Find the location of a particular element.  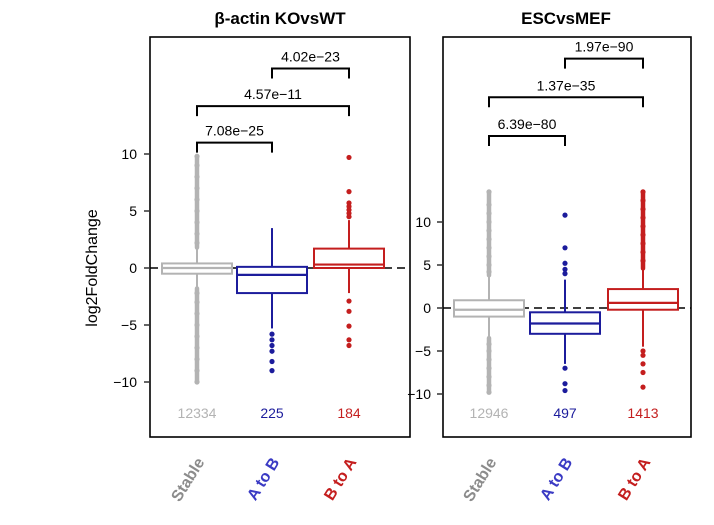

comparison-bracket: 4.57e−11 is located at coordinates (273, 101).